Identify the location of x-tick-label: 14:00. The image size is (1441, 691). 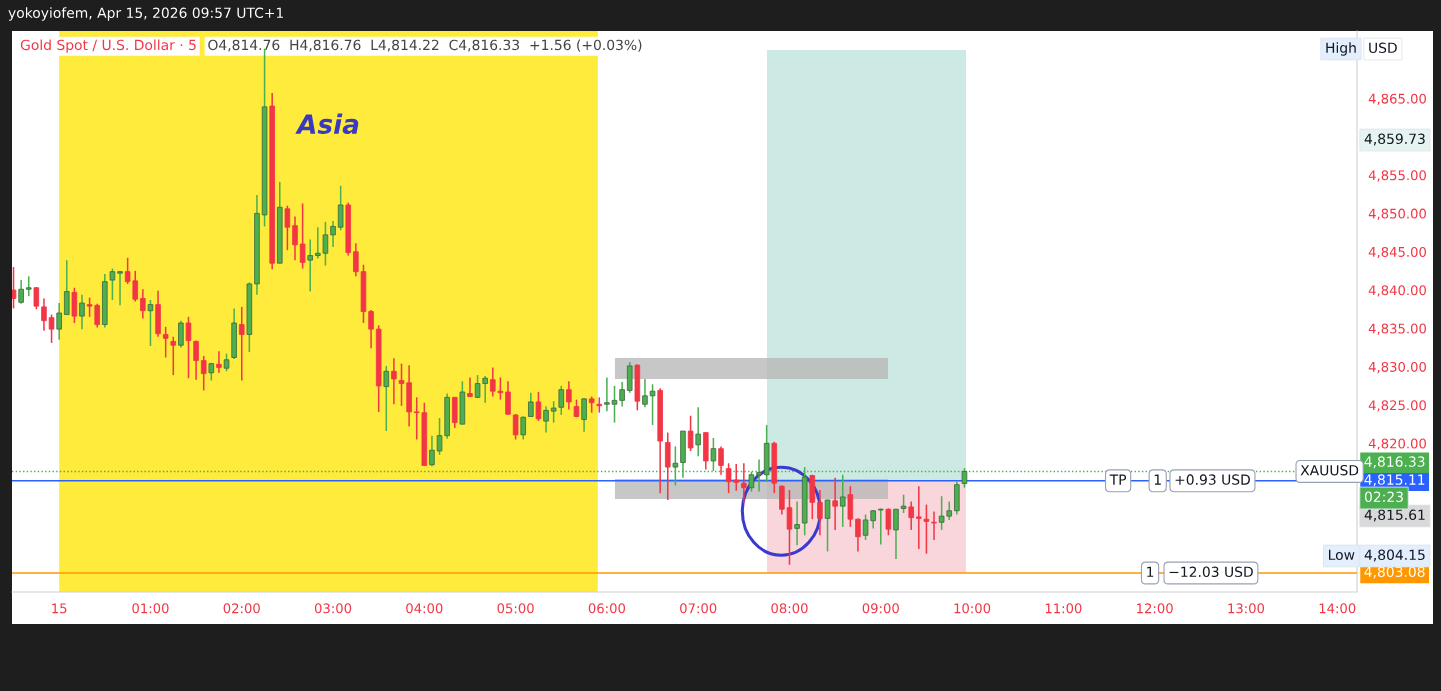
(1337, 608).